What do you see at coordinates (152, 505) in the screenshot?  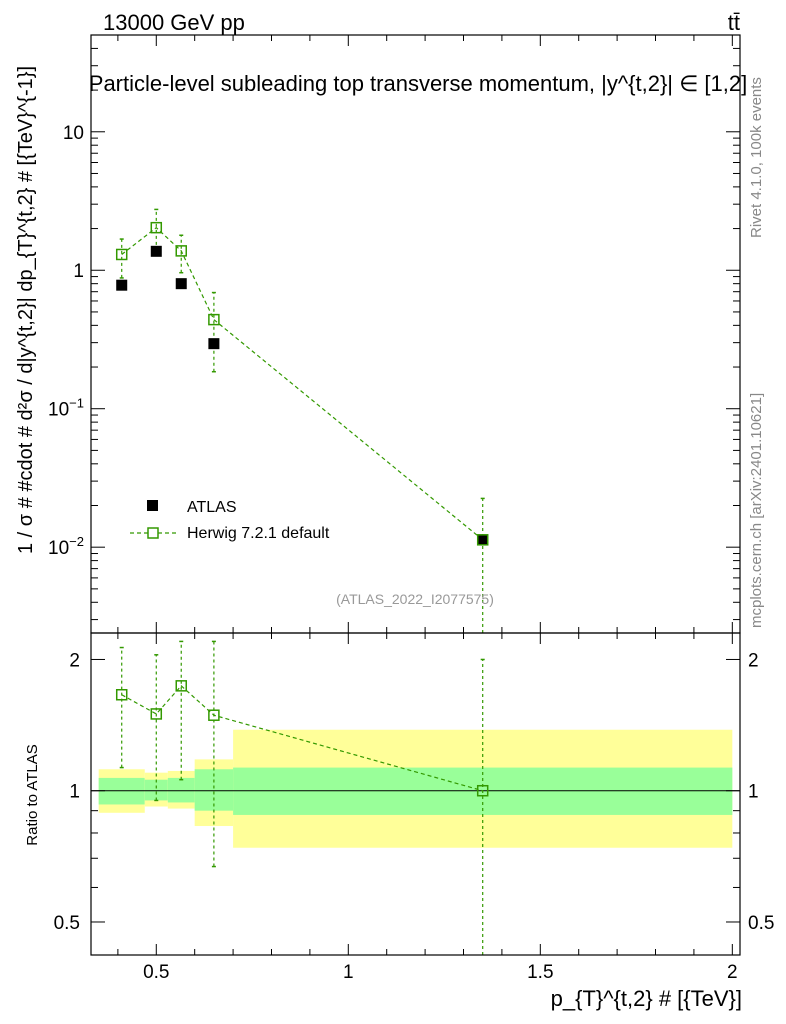 I see `legend-data-marker` at bounding box center [152, 505].